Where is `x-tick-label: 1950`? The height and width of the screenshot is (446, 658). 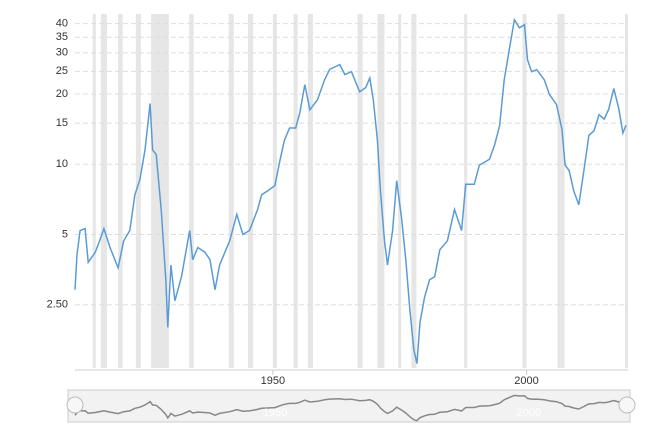
x-tick-label: 1950 is located at coordinates (273, 381).